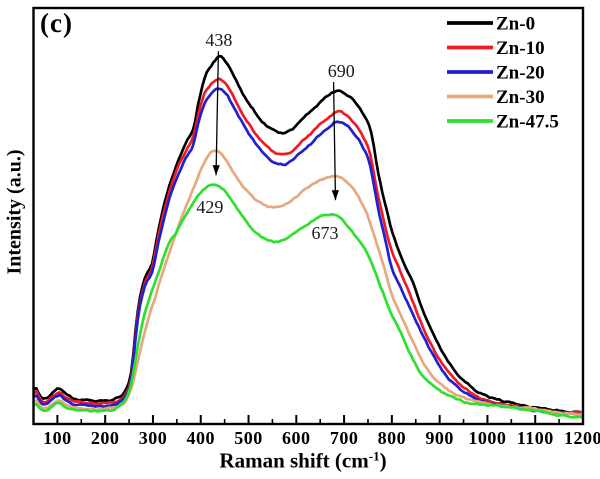  I want to click on x-tick-label-700: 700, so click(344, 438).